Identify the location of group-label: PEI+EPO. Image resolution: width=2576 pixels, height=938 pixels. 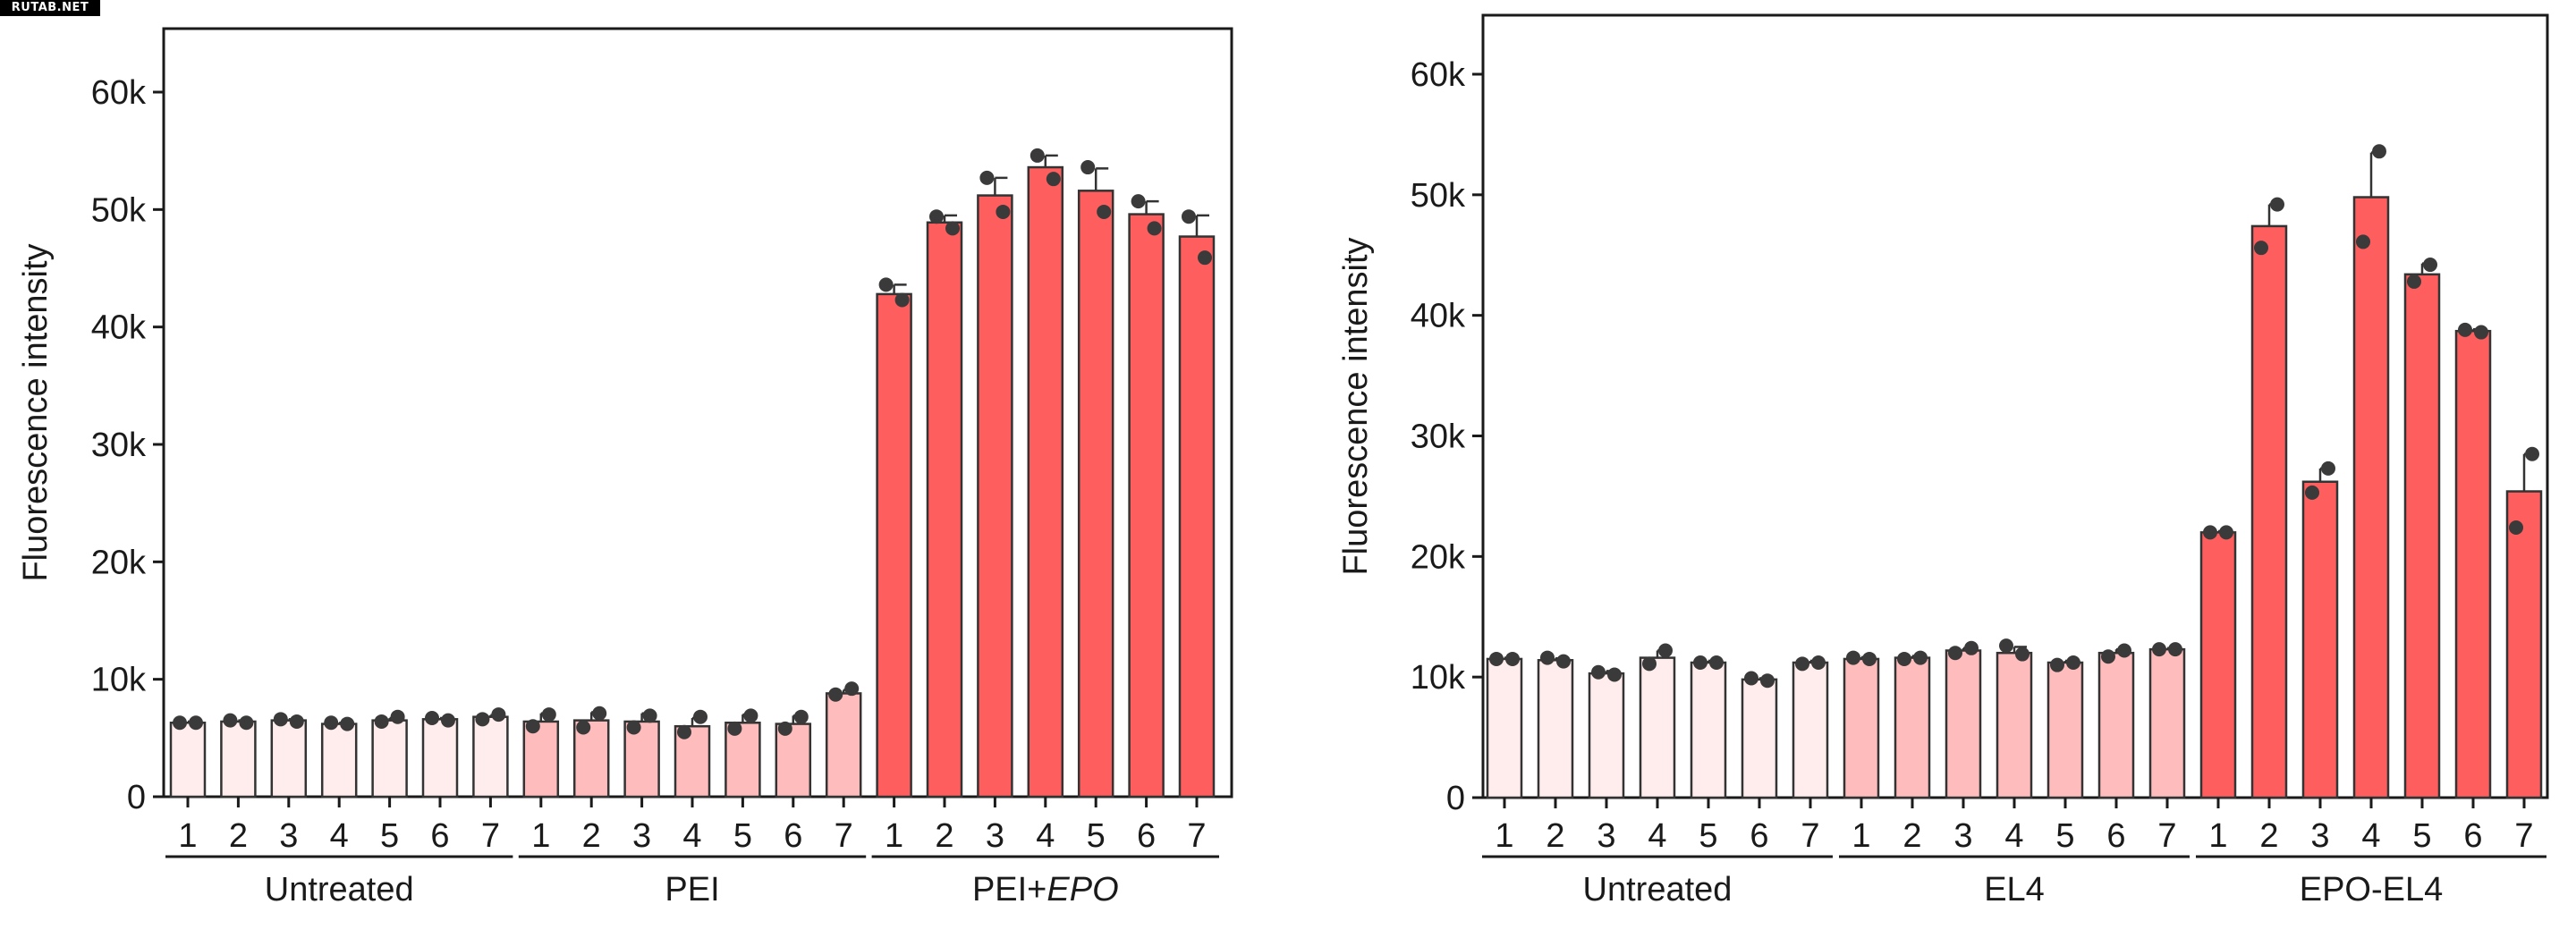
(1045, 889).